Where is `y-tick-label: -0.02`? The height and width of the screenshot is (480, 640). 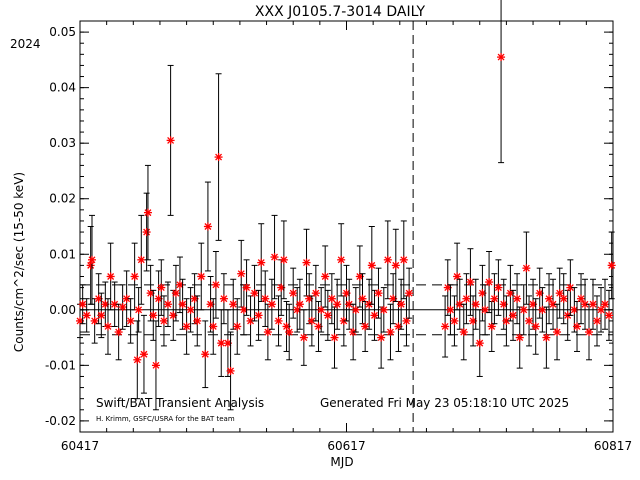 y-tick-label: -0.02 is located at coordinates (60, 421).